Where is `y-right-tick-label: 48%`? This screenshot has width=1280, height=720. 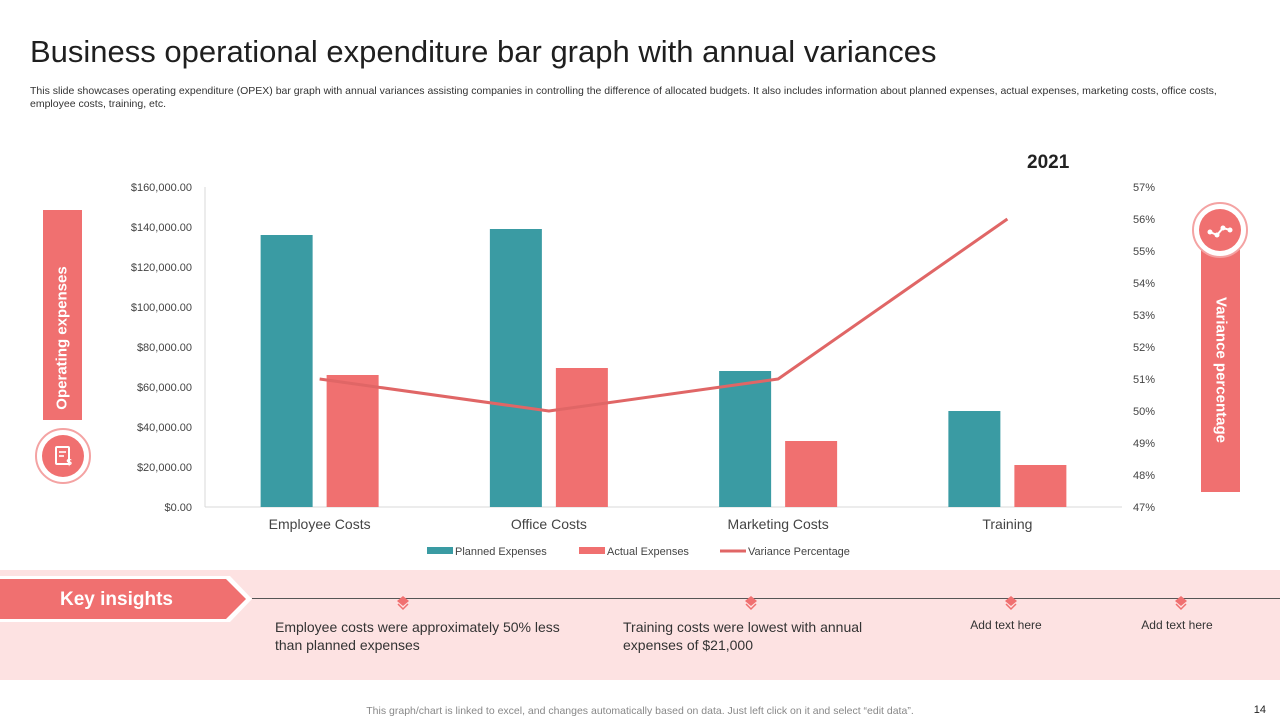
y-right-tick-label: 48% is located at coordinates (1144, 476).